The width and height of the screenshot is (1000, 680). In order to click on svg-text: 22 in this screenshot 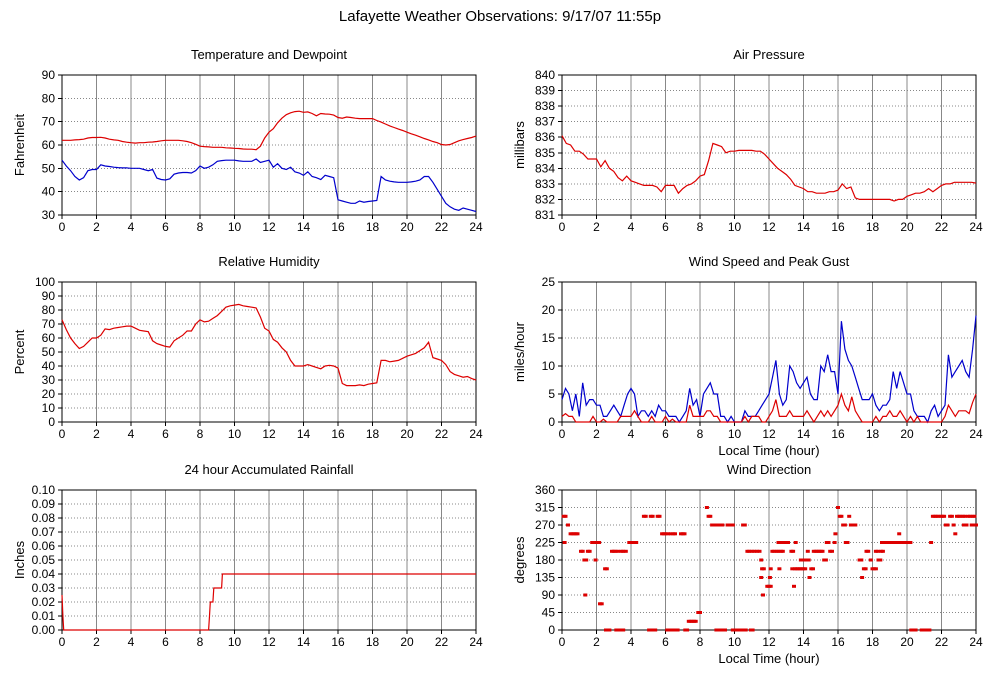, I will do `click(942, 642)`.